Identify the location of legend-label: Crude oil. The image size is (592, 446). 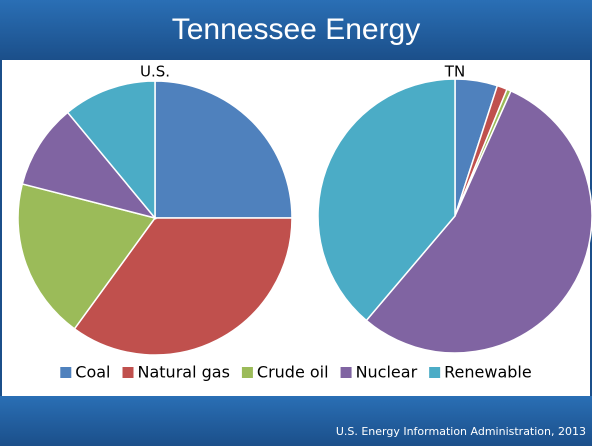
(293, 372).